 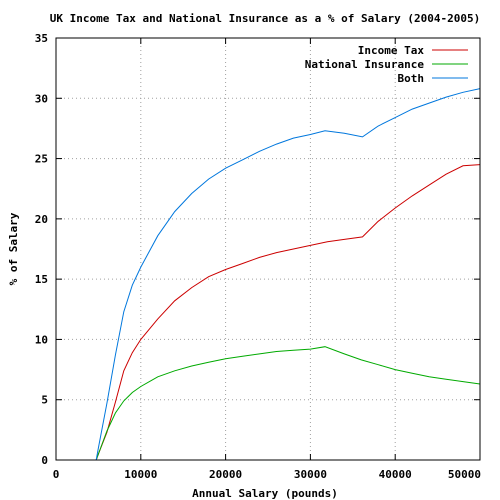 I want to click on y-tick-label: 10, so click(x=41, y=339).